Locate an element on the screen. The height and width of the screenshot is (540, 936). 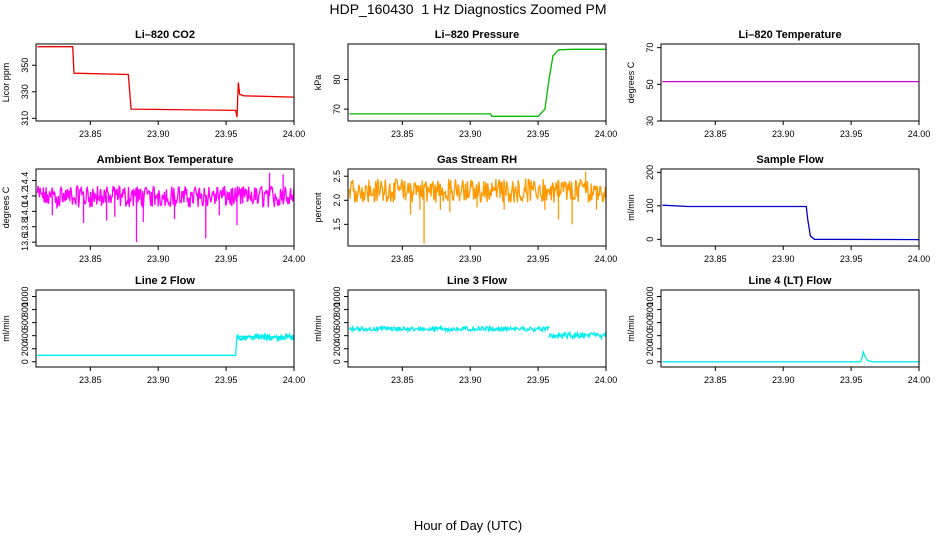
y-tick-label: 2.5 is located at coordinates (337, 176).